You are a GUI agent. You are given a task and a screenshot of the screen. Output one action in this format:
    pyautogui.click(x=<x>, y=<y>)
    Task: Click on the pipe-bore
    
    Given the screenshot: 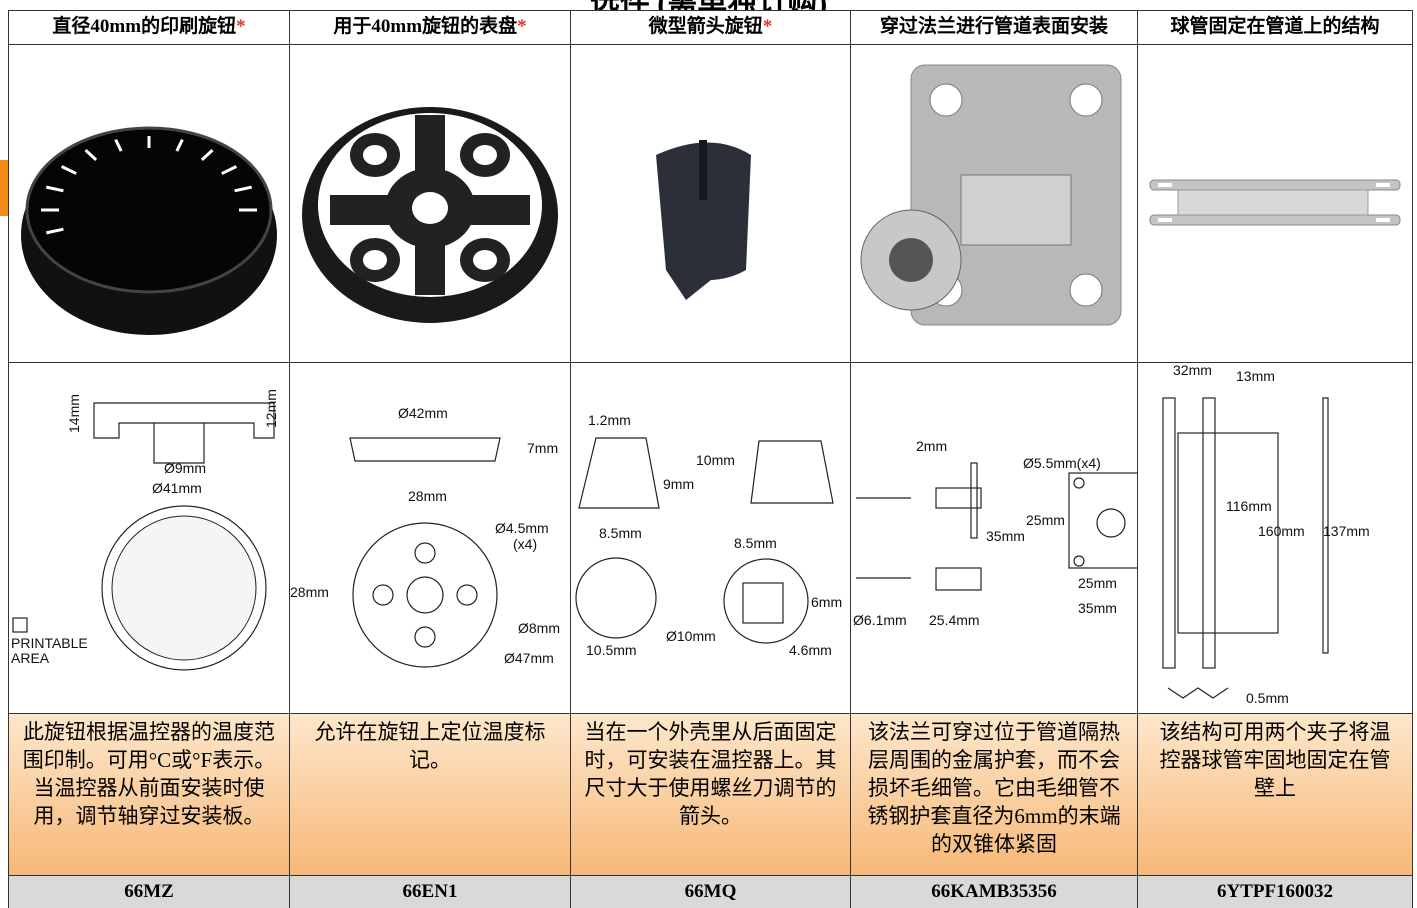 What is the action you would take?
    pyautogui.click(x=911, y=260)
    